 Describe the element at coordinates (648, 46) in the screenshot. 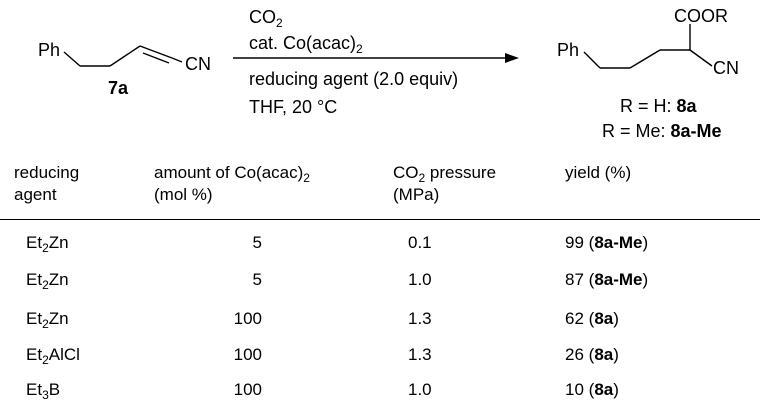

I see `product-structure` at that location.